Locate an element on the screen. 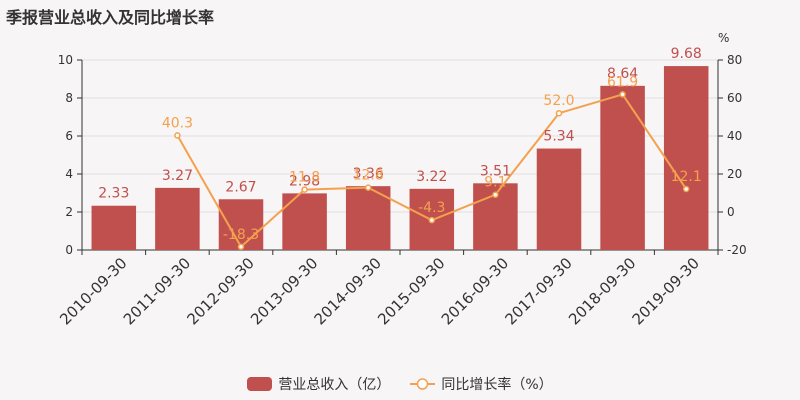 Image resolution: width=800 pixels, height=400 pixels. growth-value-label: -18.3 is located at coordinates (241, 235).